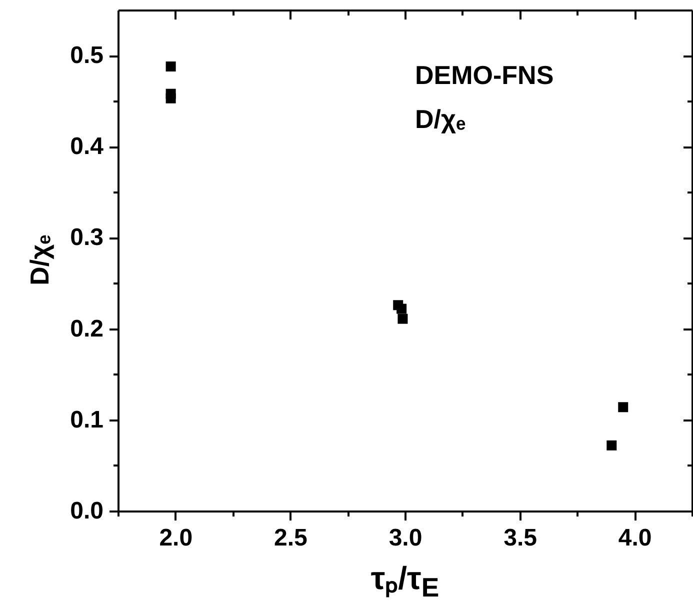 This screenshot has height=605, width=693. I want to click on y-tick-label: 0.2, so click(87, 328).